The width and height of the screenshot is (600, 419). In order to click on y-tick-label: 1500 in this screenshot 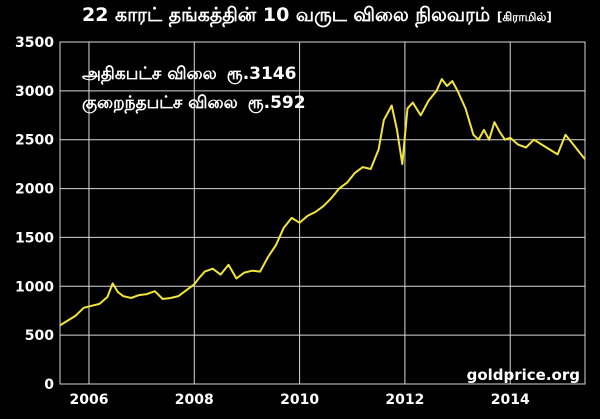, I will do `click(34, 238)`.